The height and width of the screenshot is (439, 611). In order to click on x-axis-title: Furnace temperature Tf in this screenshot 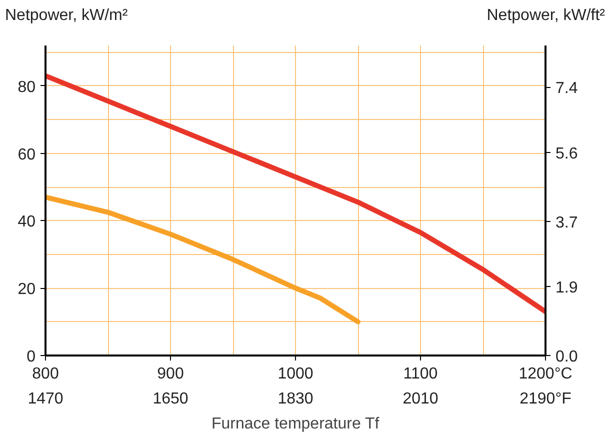, I will do `click(295, 424)`.